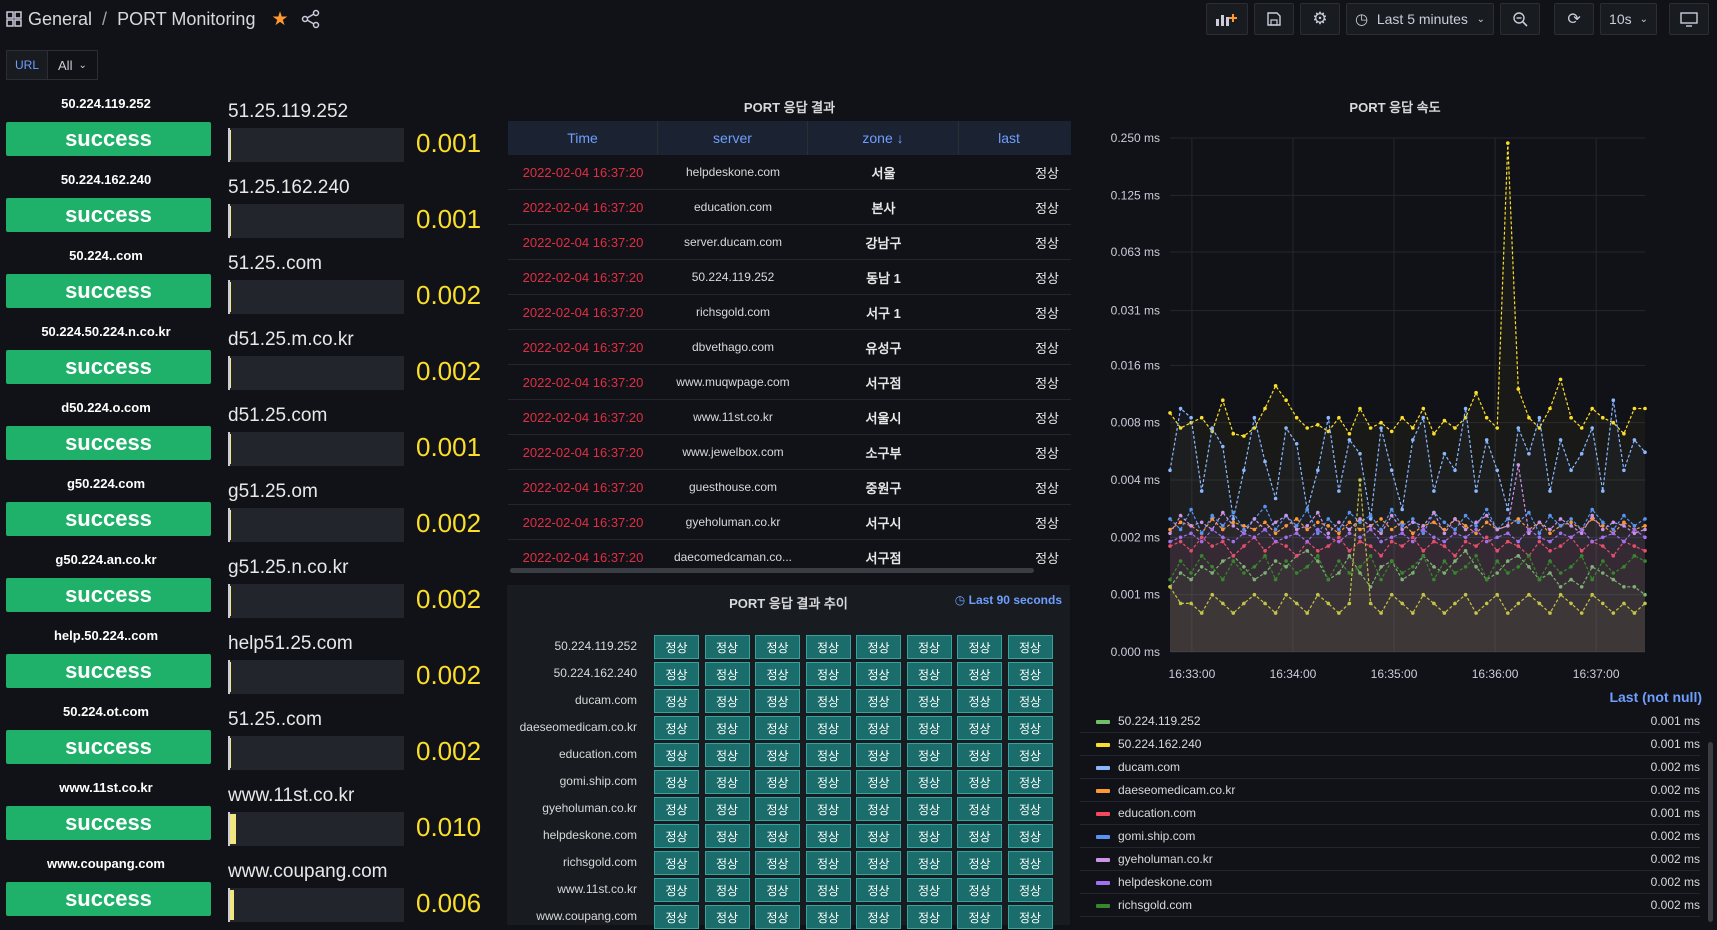  Describe the element at coordinates (311, 19) in the screenshot. I see `share-icon` at that location.